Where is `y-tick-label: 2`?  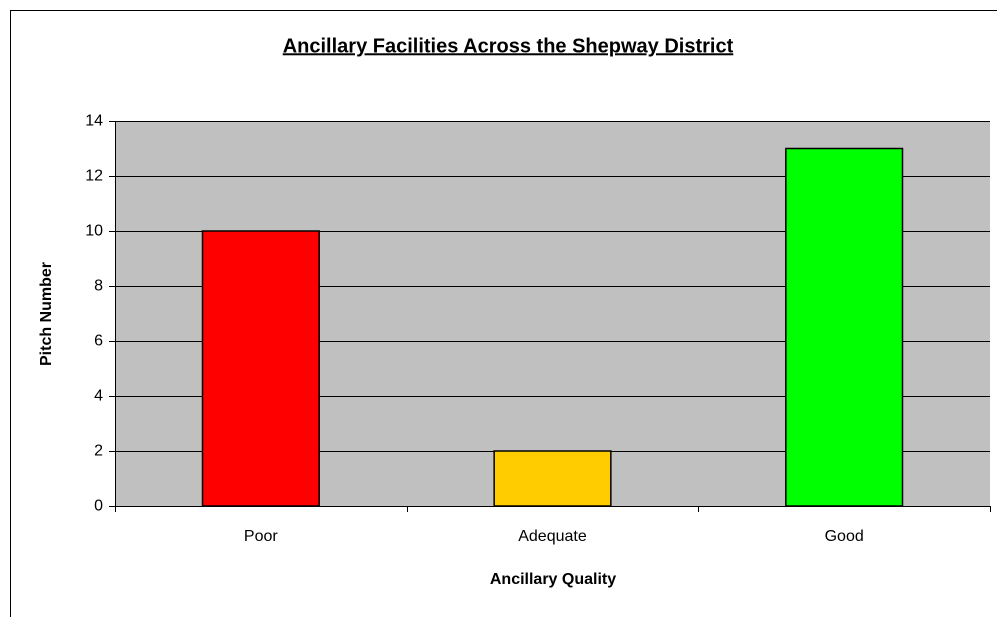 y-tick-label: 2 is located at coordinates (98, 451).